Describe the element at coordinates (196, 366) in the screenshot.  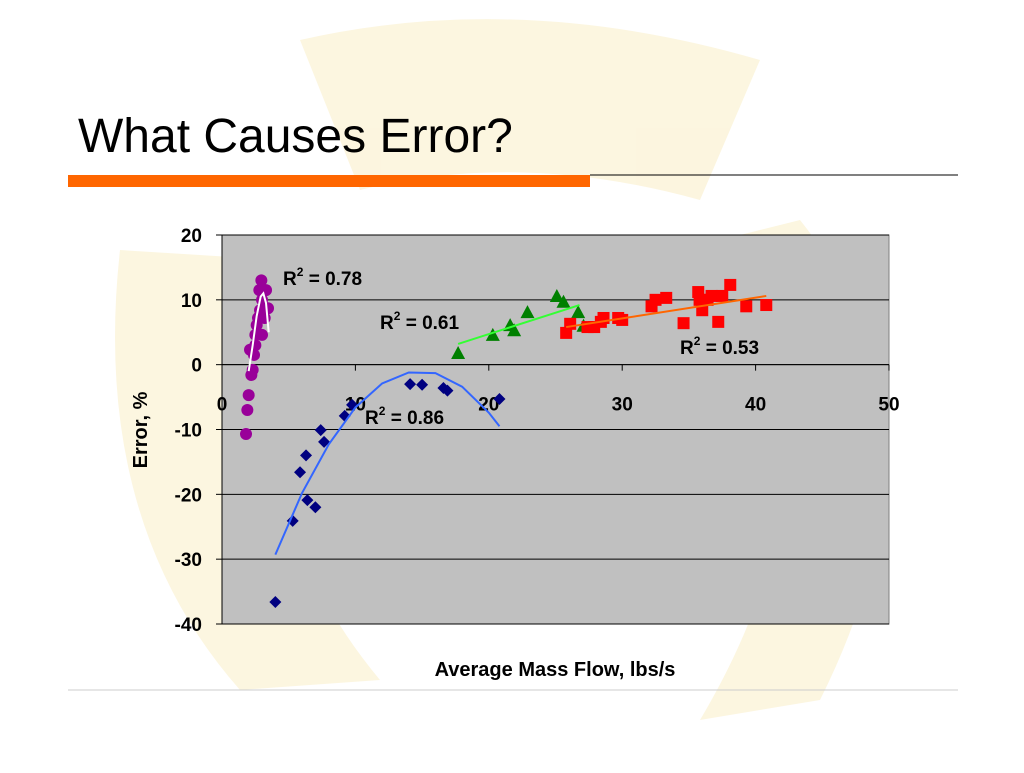
I see `y-tick-label: 0` at that location.